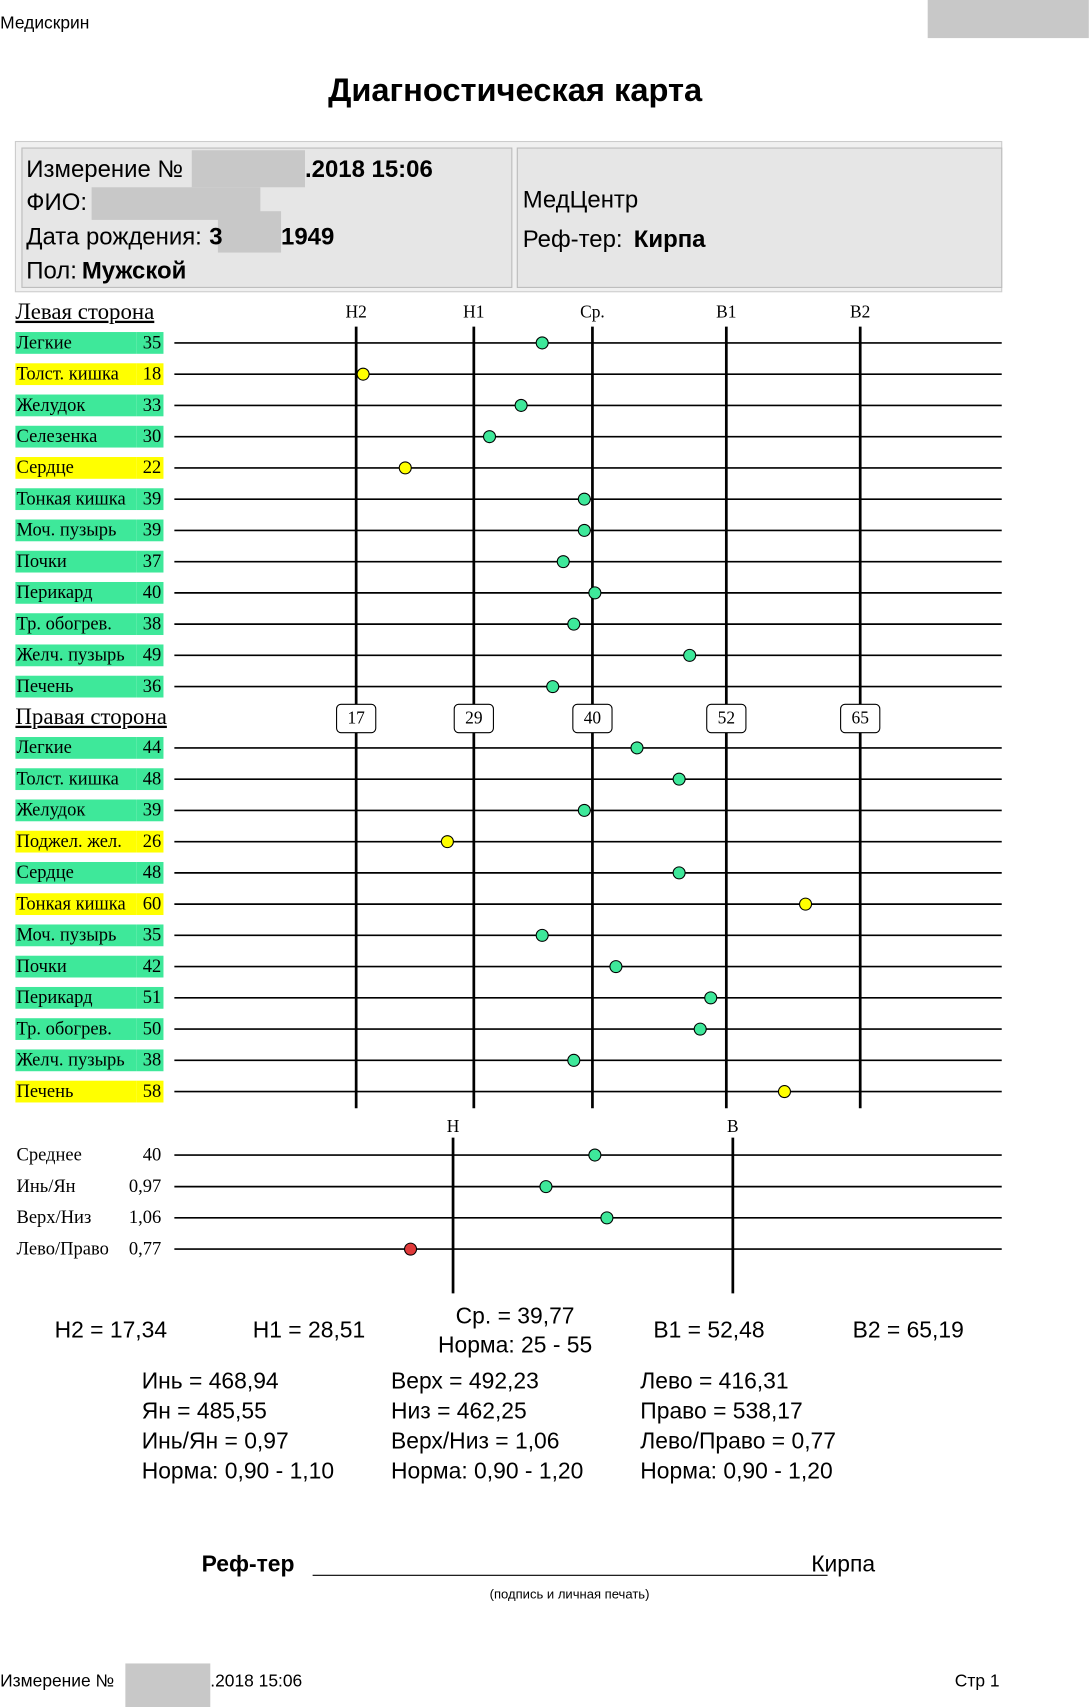  I want to click on row-value: 42, so click(152, 967).